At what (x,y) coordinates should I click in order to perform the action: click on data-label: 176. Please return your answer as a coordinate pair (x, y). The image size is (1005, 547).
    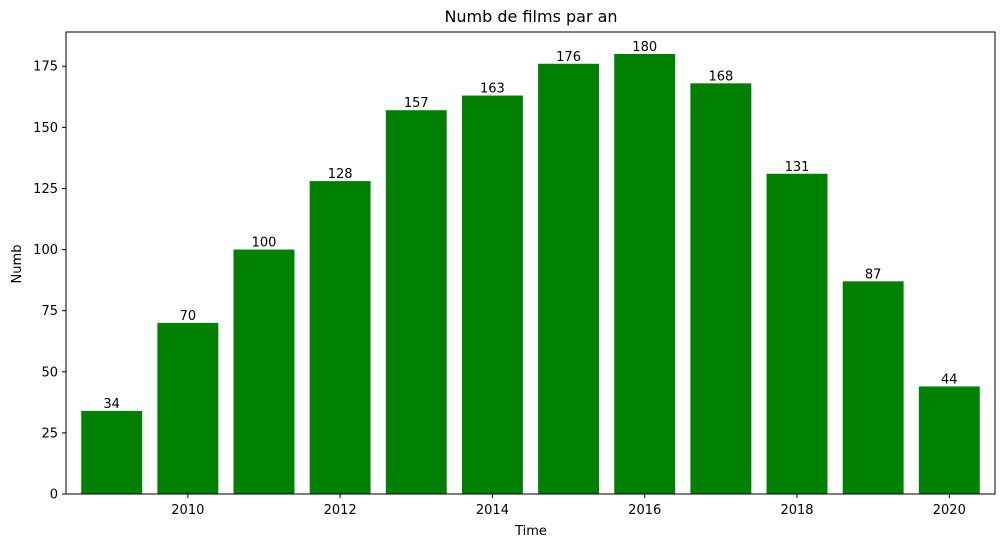
    Looking at the image, I should click on (568, 57).